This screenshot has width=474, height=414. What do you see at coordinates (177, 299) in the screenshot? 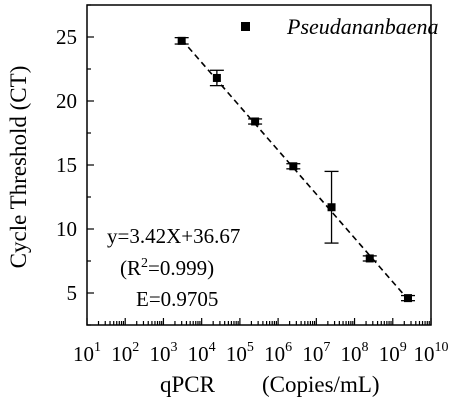
I see `annotation-efficiency: E=0.9705` at bounding box center [177, 299].